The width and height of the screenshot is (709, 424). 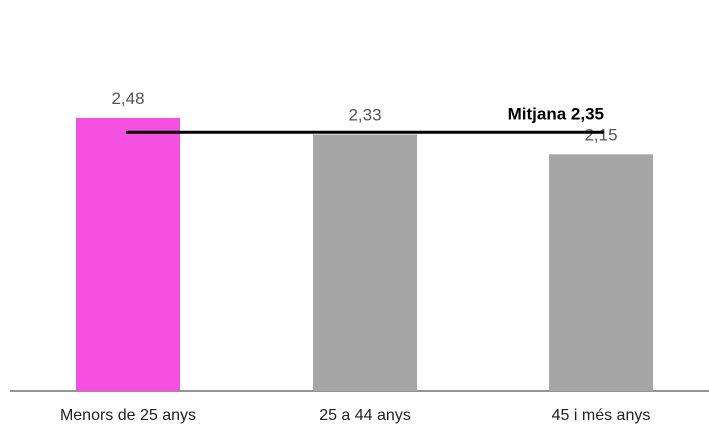 What do you see at coordinates (365, 415) in the screenshot?
I see `category-label-2: 25 a 44 anys` at bounding box center [365, 415].